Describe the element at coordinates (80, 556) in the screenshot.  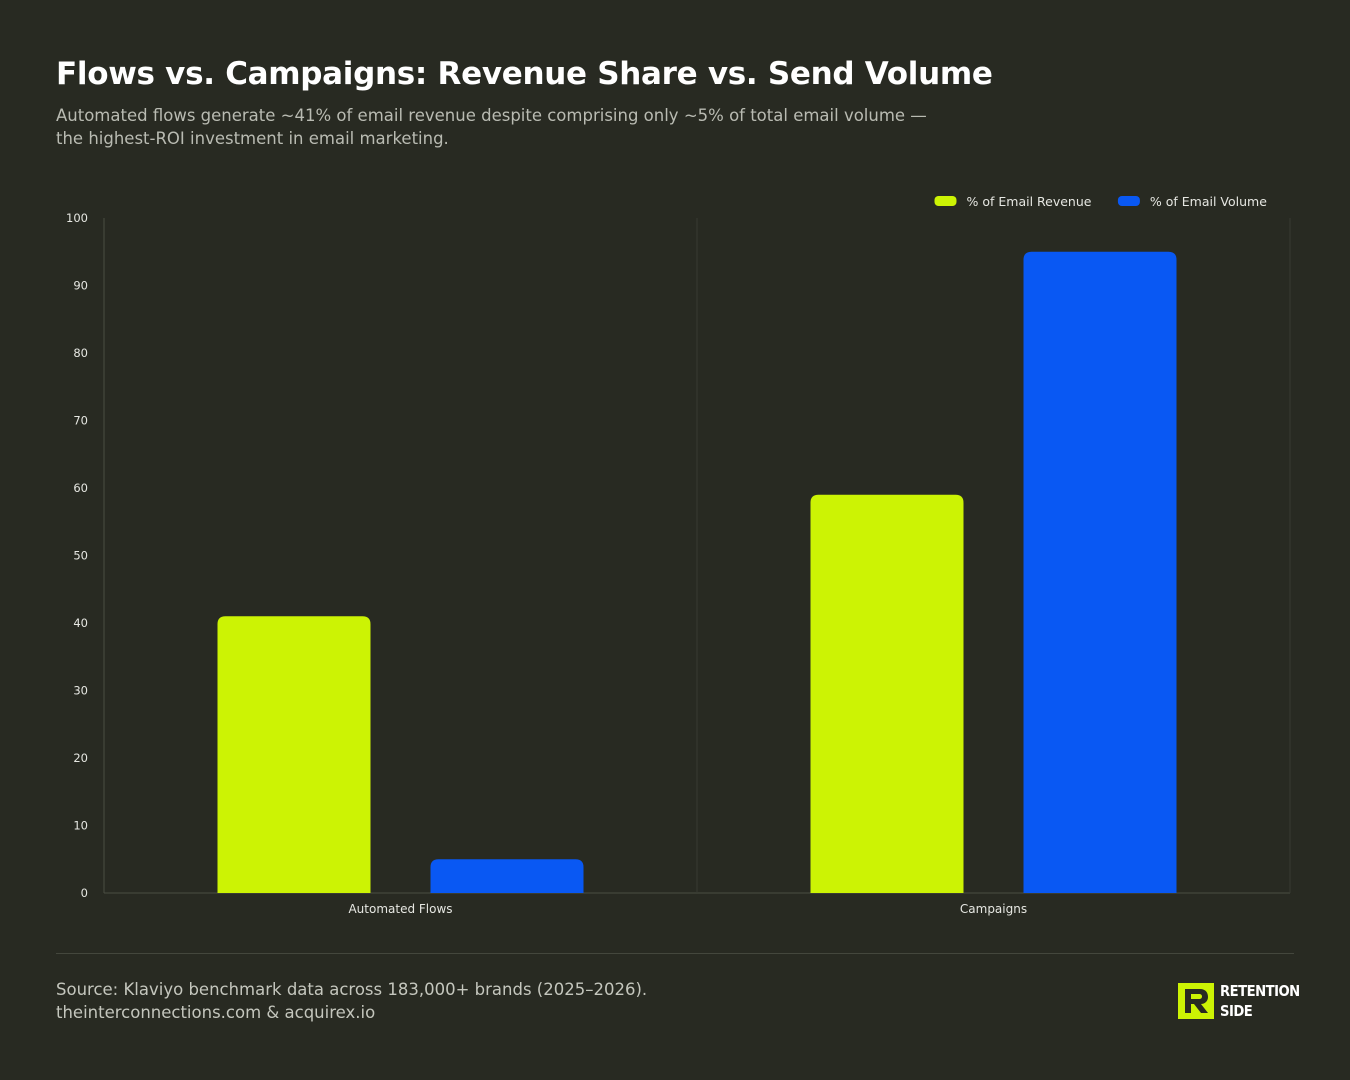
I see `y-tick-label: 50` at that location.